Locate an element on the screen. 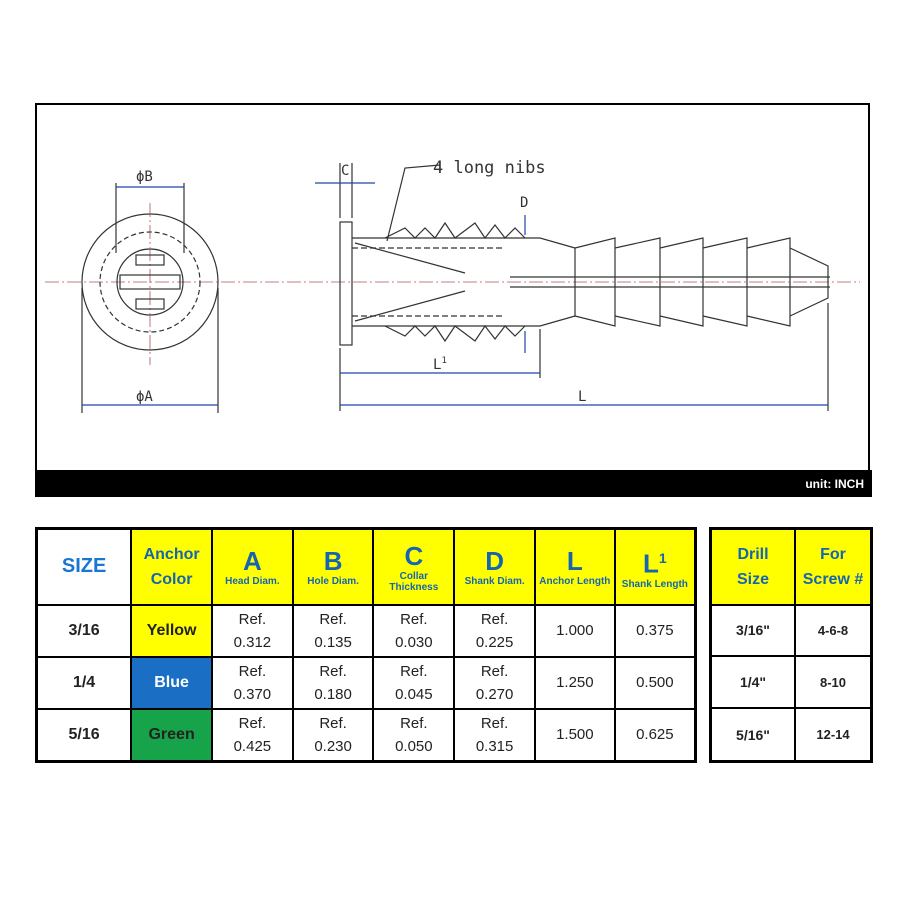  b-cell: Ref. 0.135 is located at coordinates (333, 630).